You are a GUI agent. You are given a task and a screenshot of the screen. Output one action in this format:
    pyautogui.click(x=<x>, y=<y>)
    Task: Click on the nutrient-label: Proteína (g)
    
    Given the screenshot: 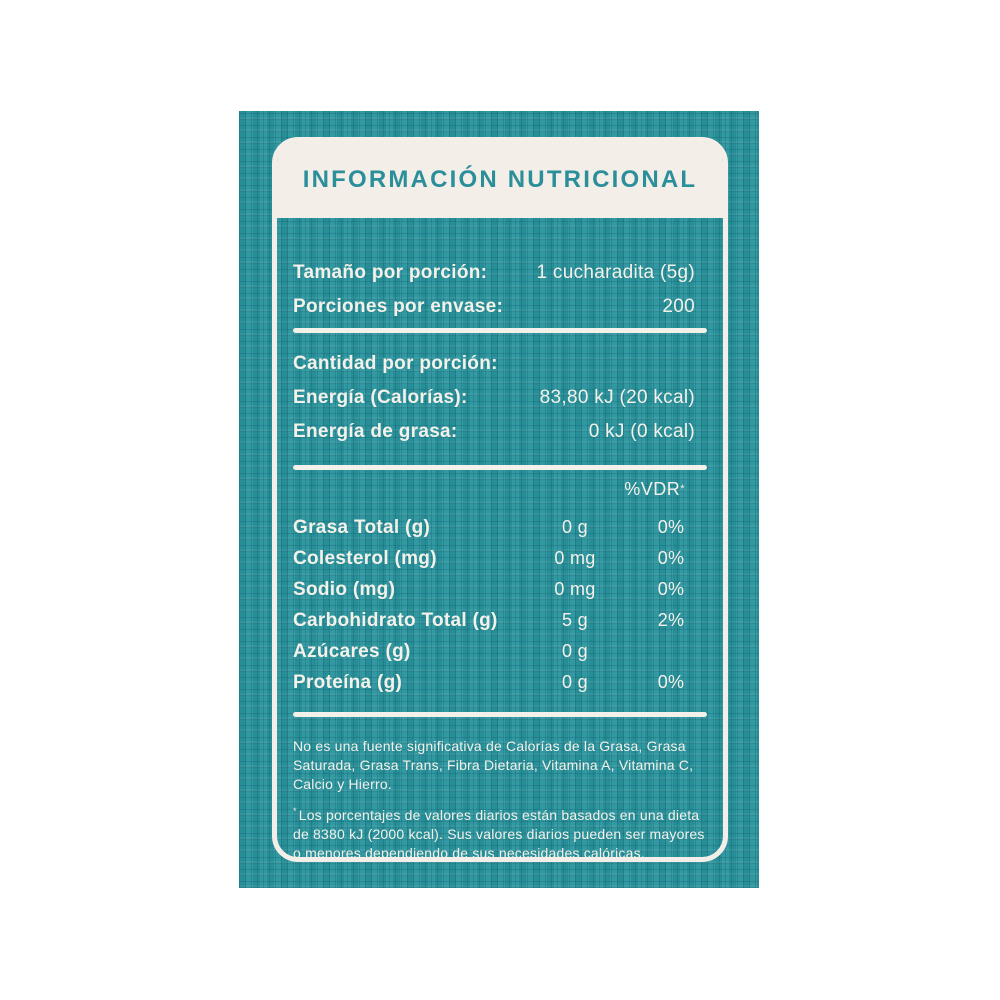 What is the action you would take?
    pyautogui.click(x=348, y=682)
    